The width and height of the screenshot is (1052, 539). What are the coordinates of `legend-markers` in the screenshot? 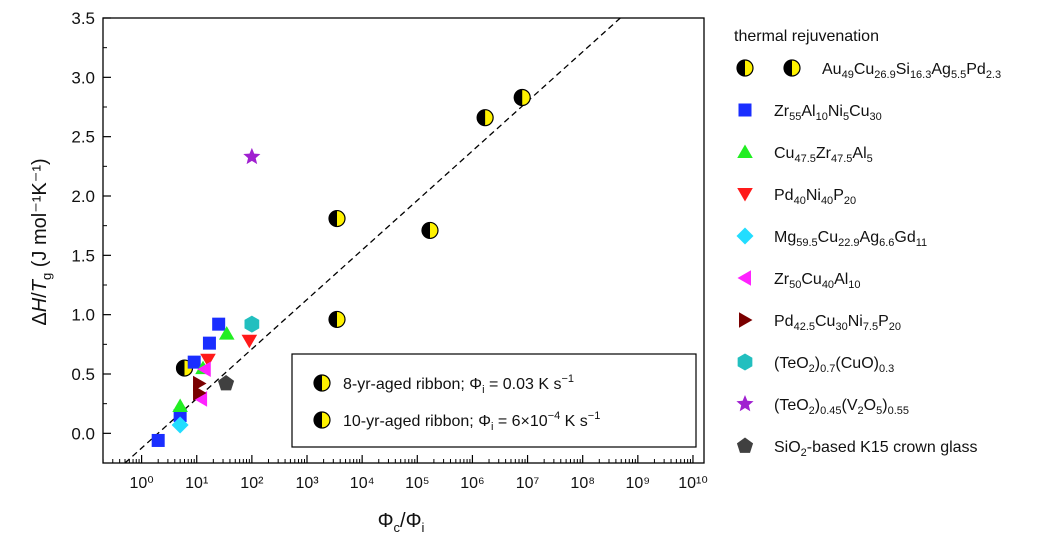 It's located at (768, 256).